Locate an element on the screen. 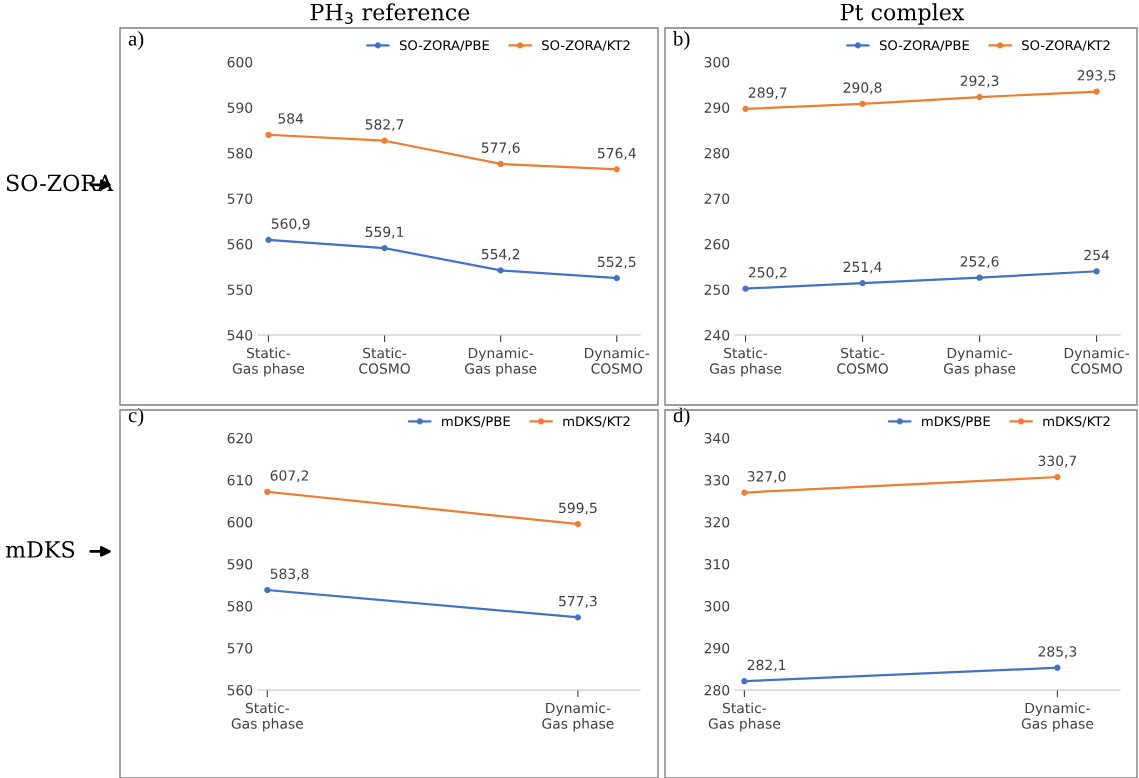  legend-label: mDKS/KT2 is located at coordinates (1076, 422).